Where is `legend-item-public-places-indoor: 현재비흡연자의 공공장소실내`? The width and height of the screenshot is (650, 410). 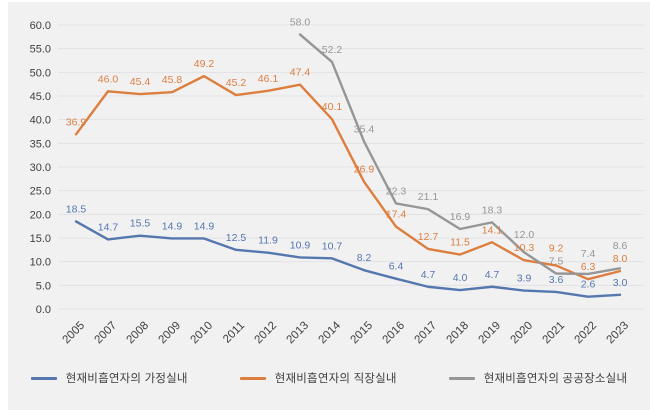
legend-item-public-places-indoor: 현재비흡연자의 공공장소실내 is located at coordinates (538, 378).